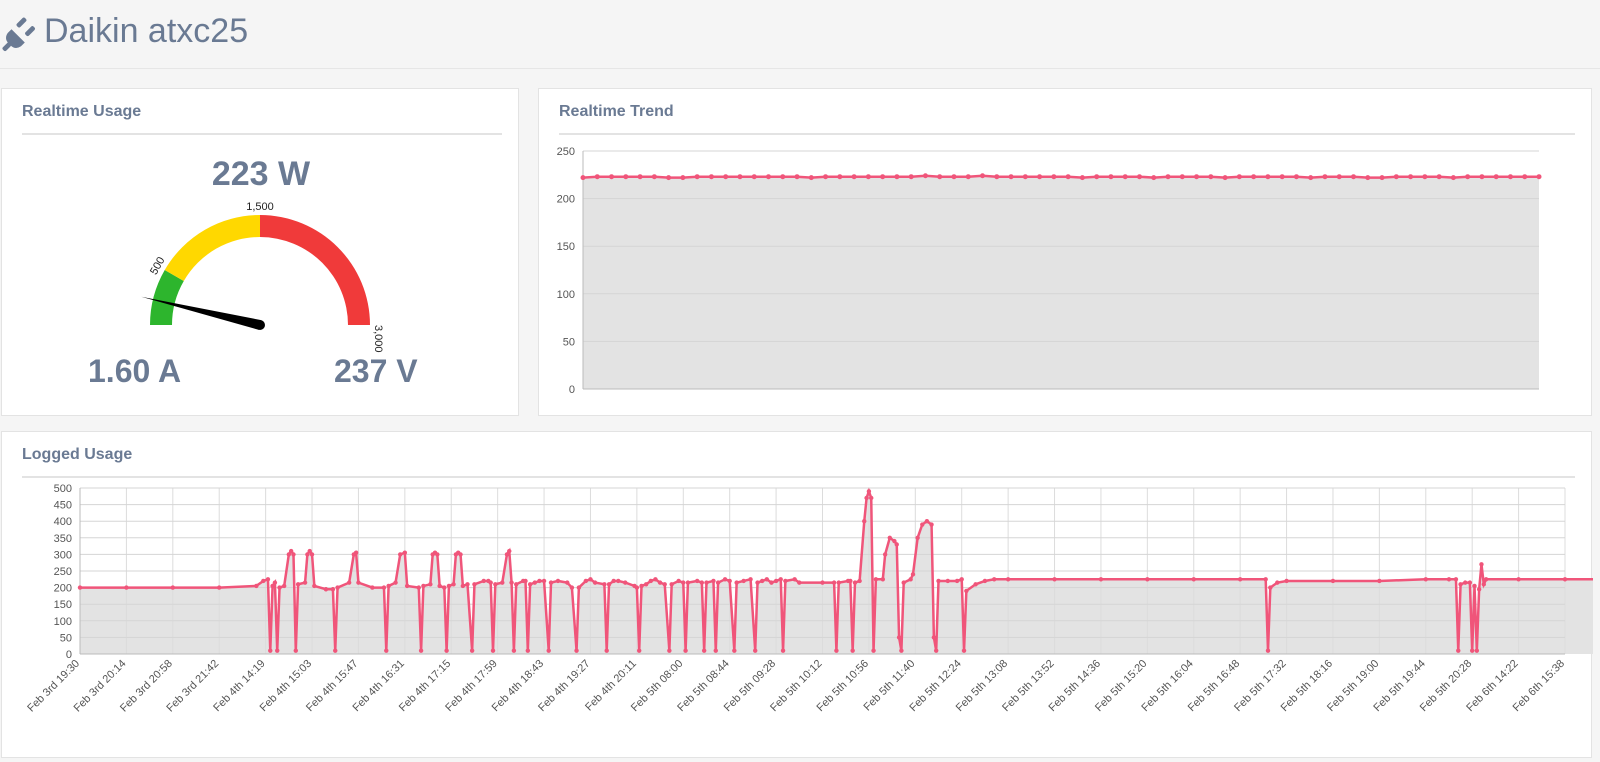 This screenshot has width=1600, height=762. What do you see at coordinates (63, 572) in the screenshot?
I see `y-tick-label: 250` at bounding box center [63, 572].